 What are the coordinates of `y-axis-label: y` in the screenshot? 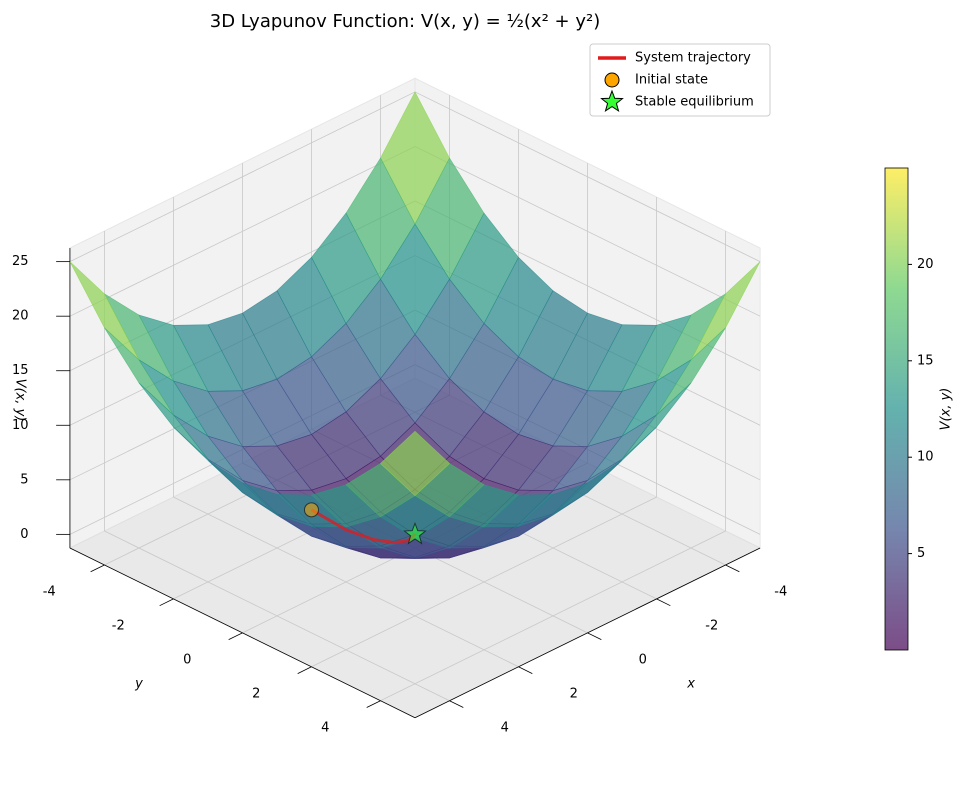 It's located at (138, 683).